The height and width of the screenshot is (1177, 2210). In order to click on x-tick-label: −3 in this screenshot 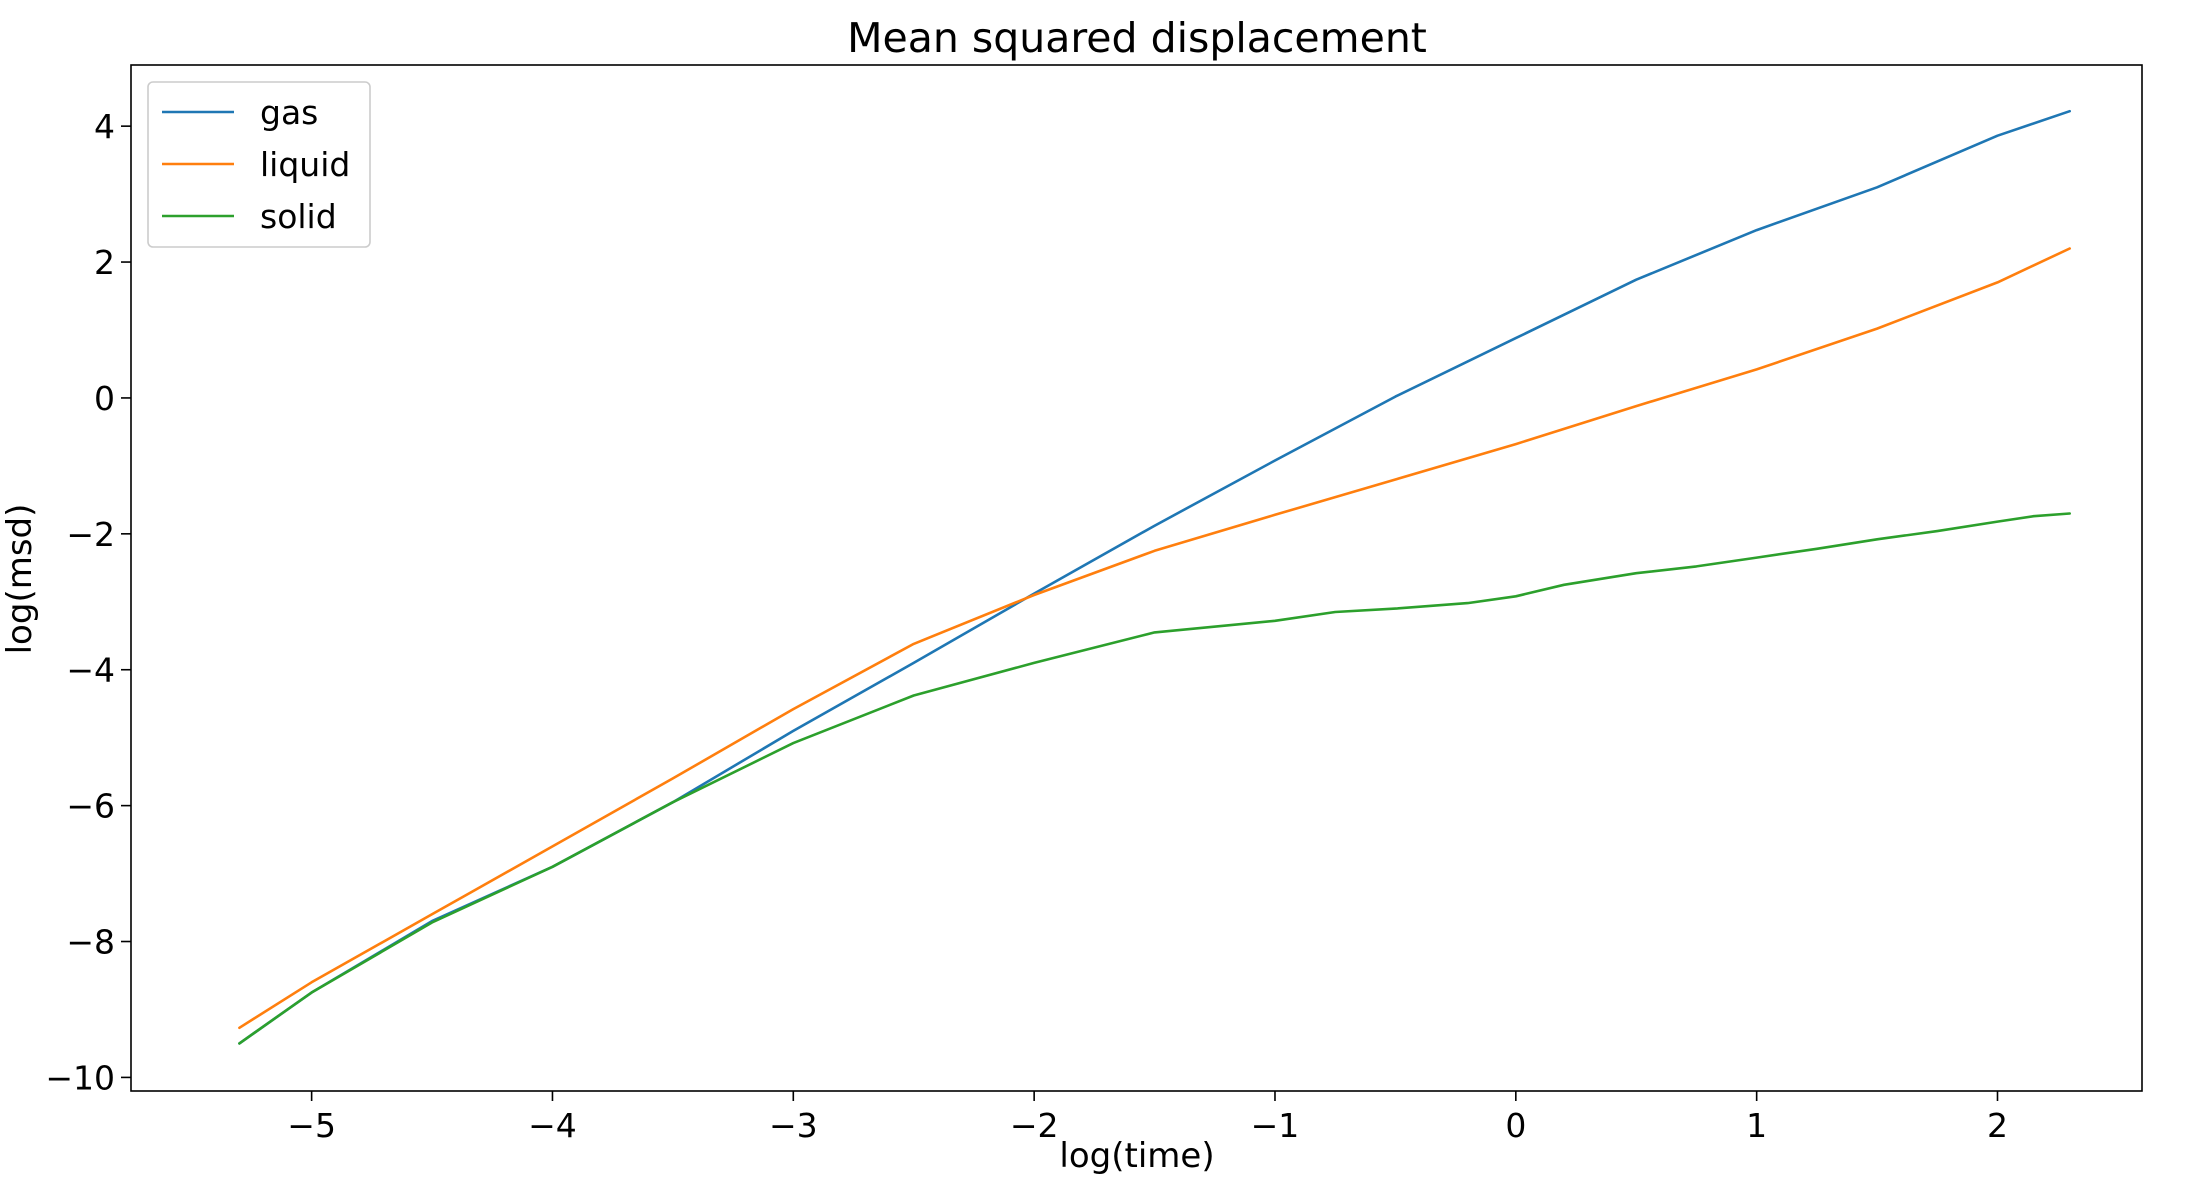, I will do `click(793, 1125)`.